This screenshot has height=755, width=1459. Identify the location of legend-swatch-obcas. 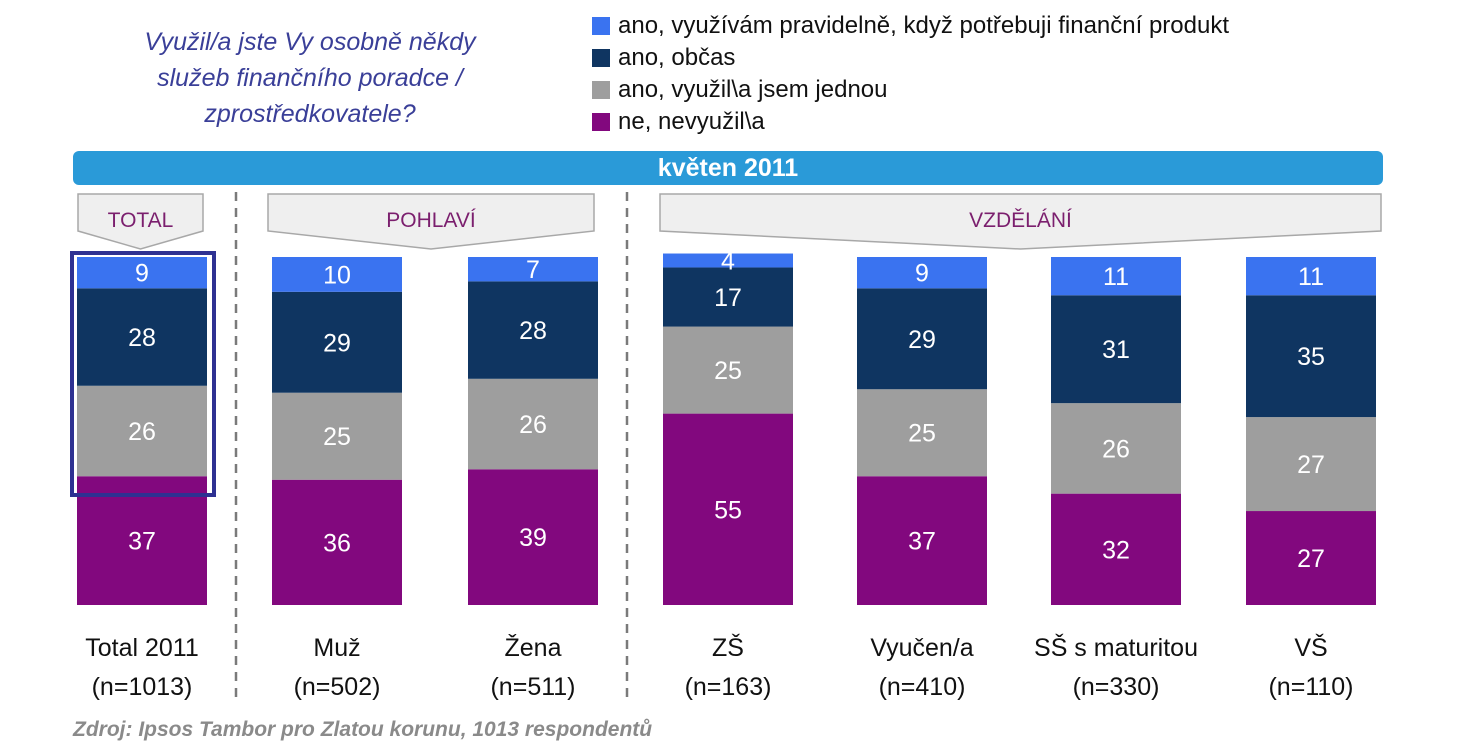
(601, 58).